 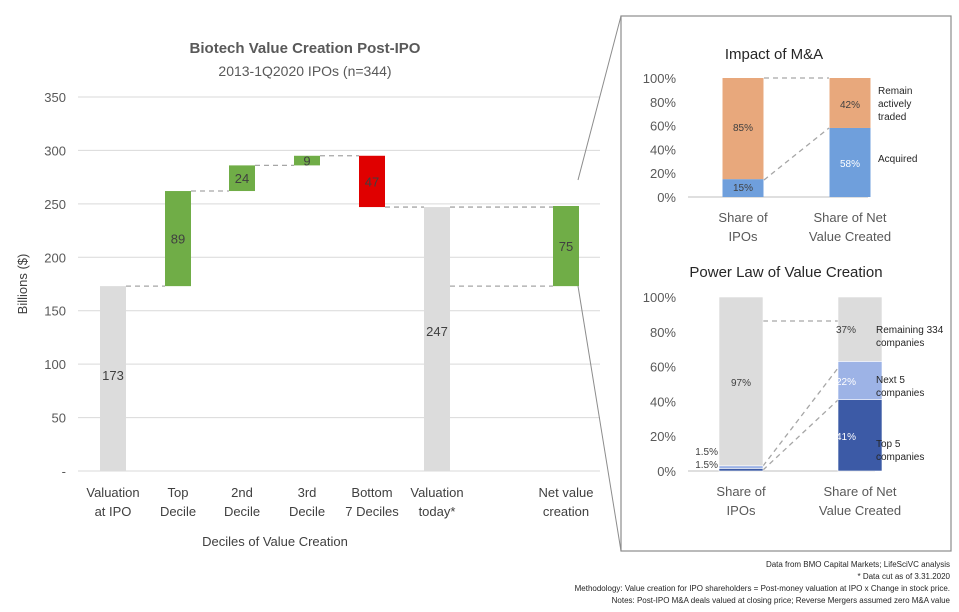 What do you see at coordinates (55, 204) in the screenshot?
I see `waterfall-y-tick: 250` at bounding box center [55, 204].